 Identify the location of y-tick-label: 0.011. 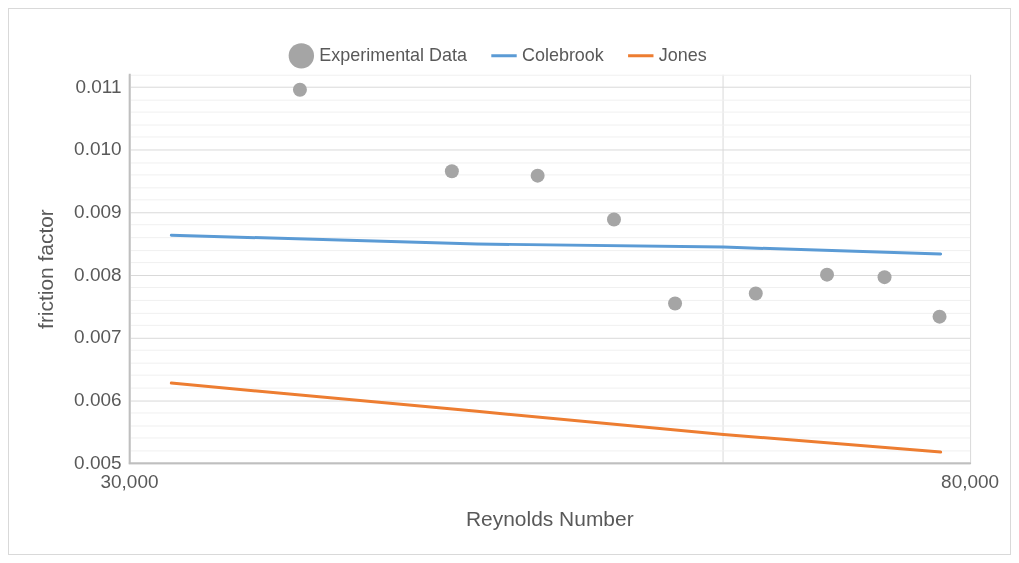
(98, 86).